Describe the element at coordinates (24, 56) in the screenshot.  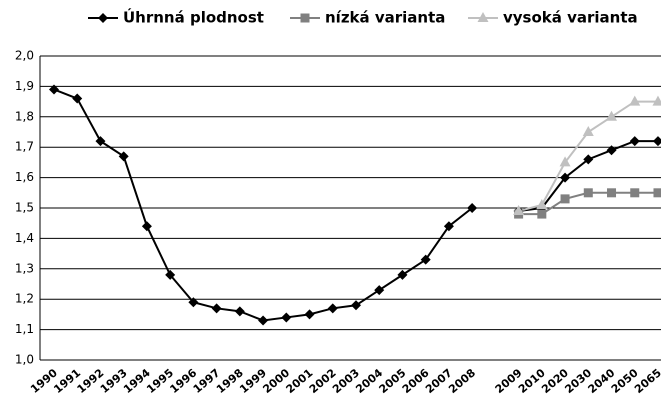
I see `y-tick-label: 2,0` at that location.